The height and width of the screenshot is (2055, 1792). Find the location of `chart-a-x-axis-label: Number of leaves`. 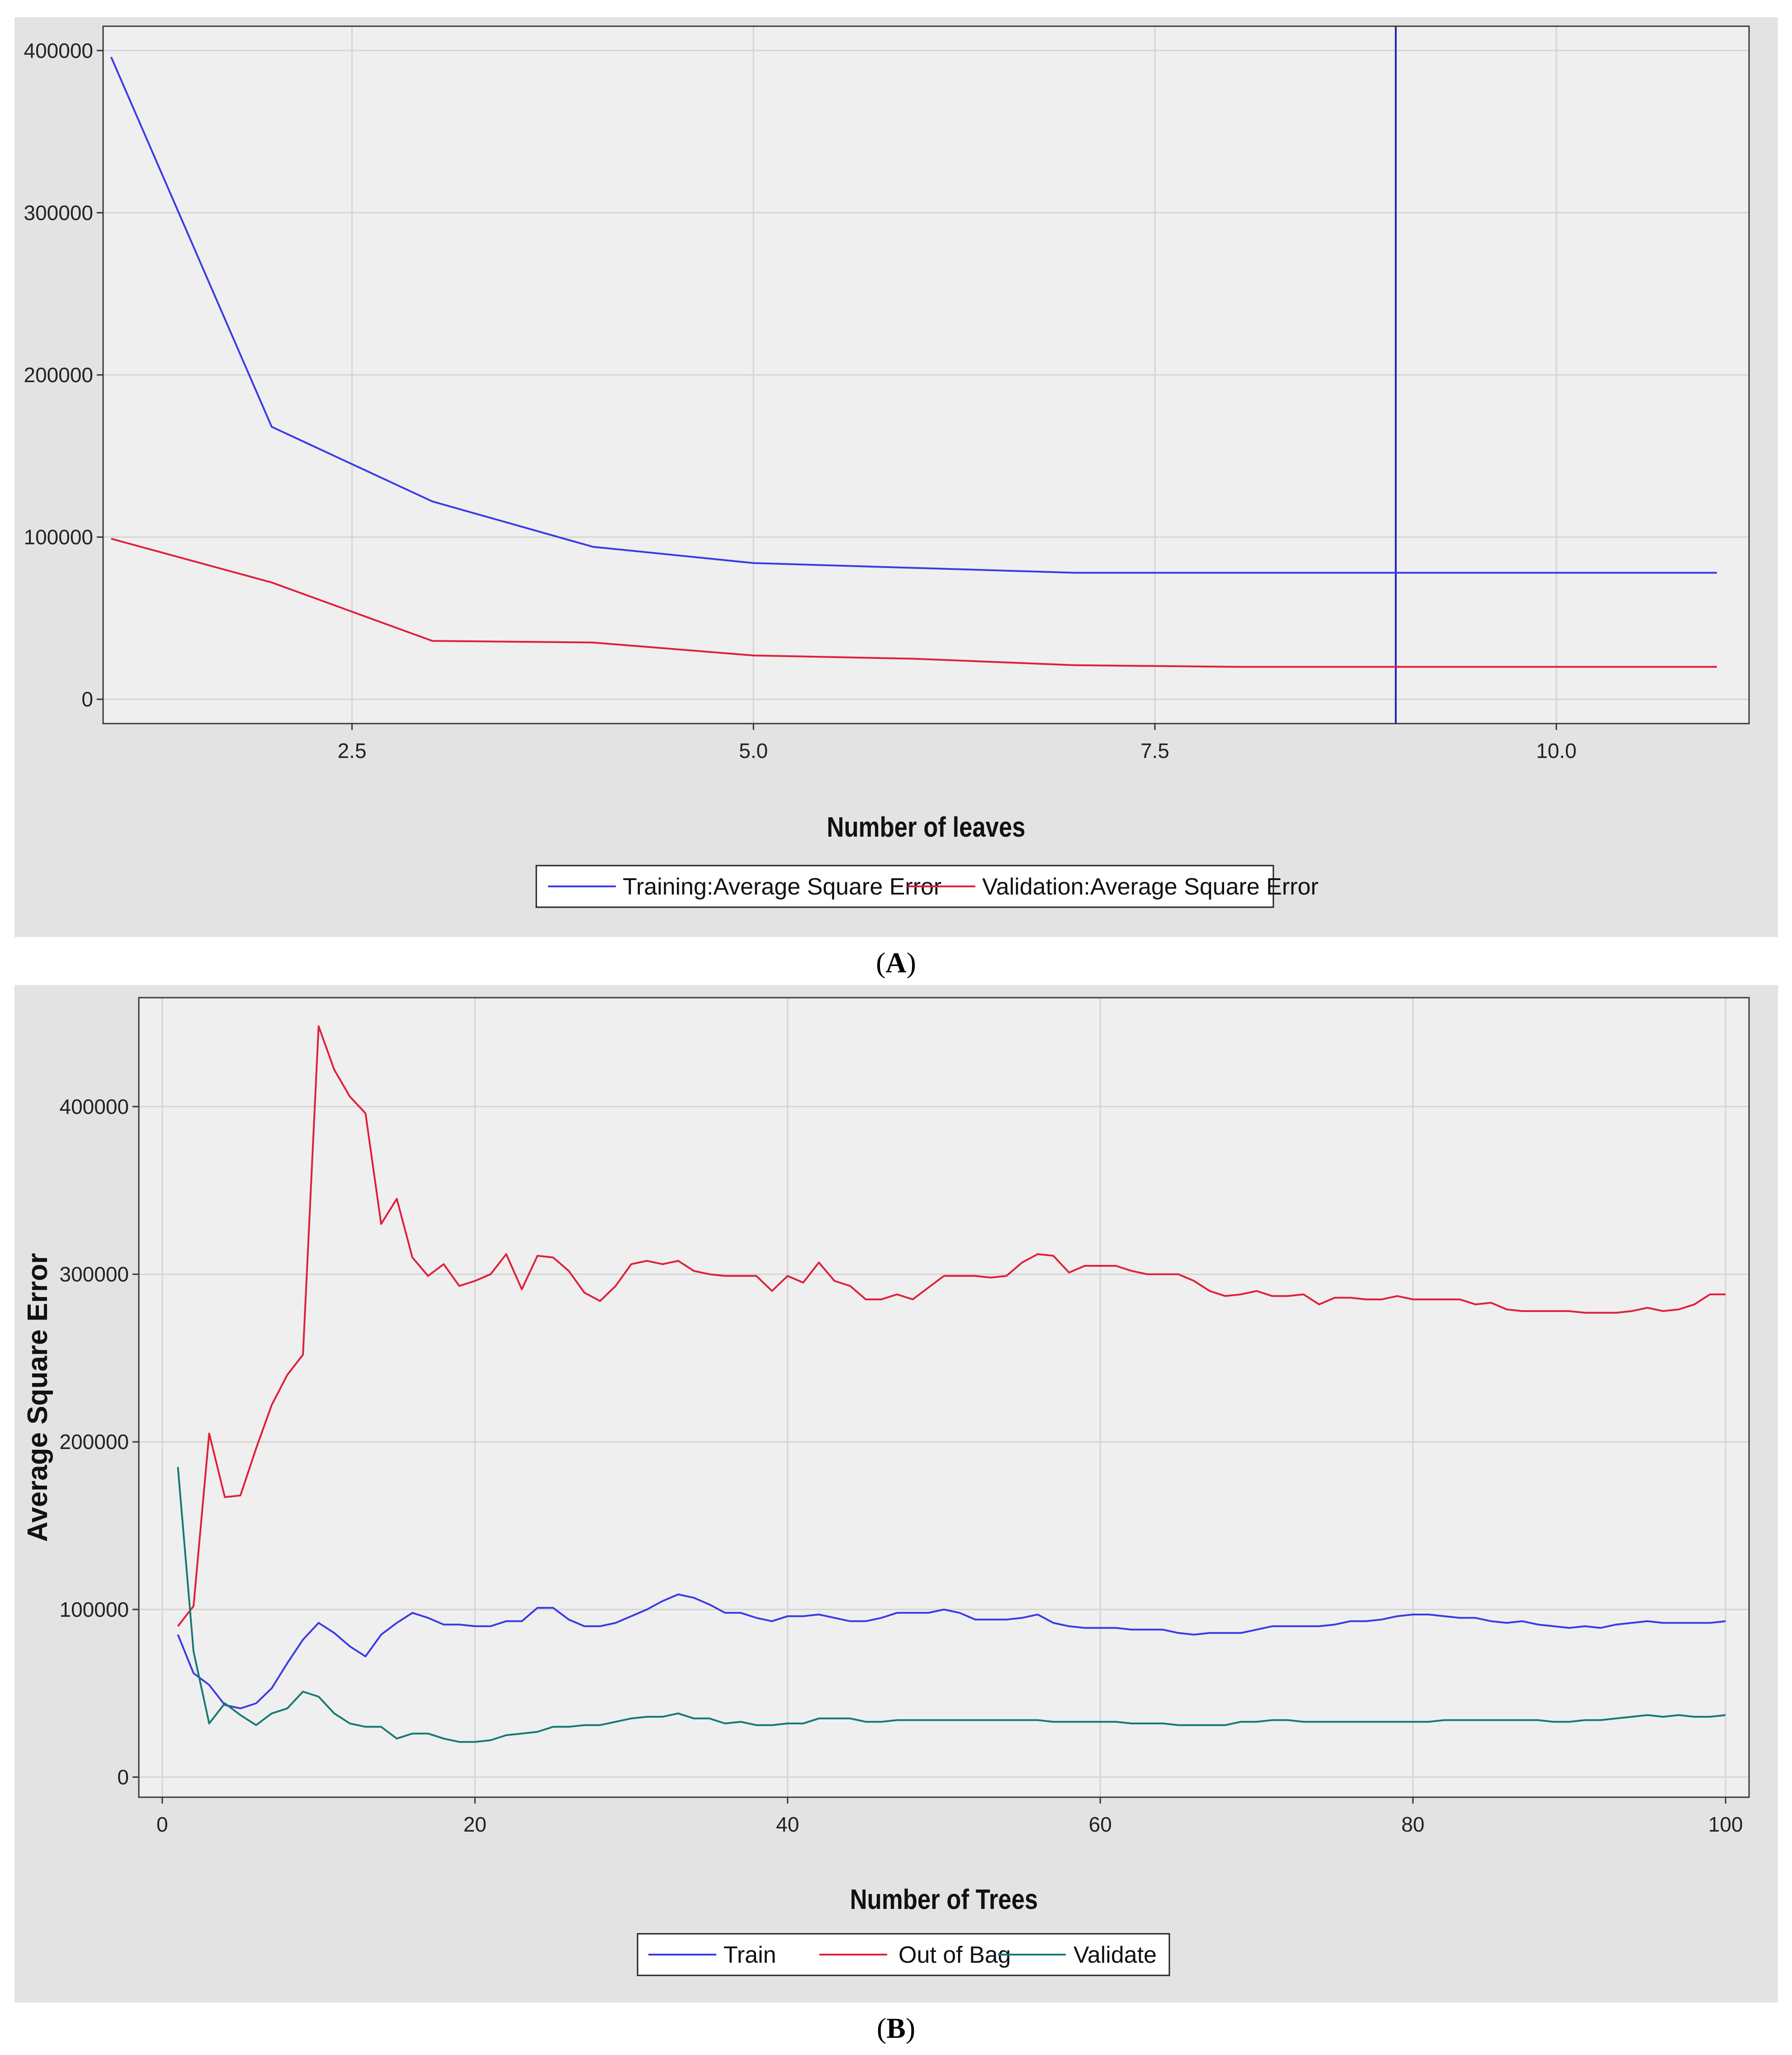

chart-a-x-axis-label: Number of leaves is located at coordinates (926, 827).